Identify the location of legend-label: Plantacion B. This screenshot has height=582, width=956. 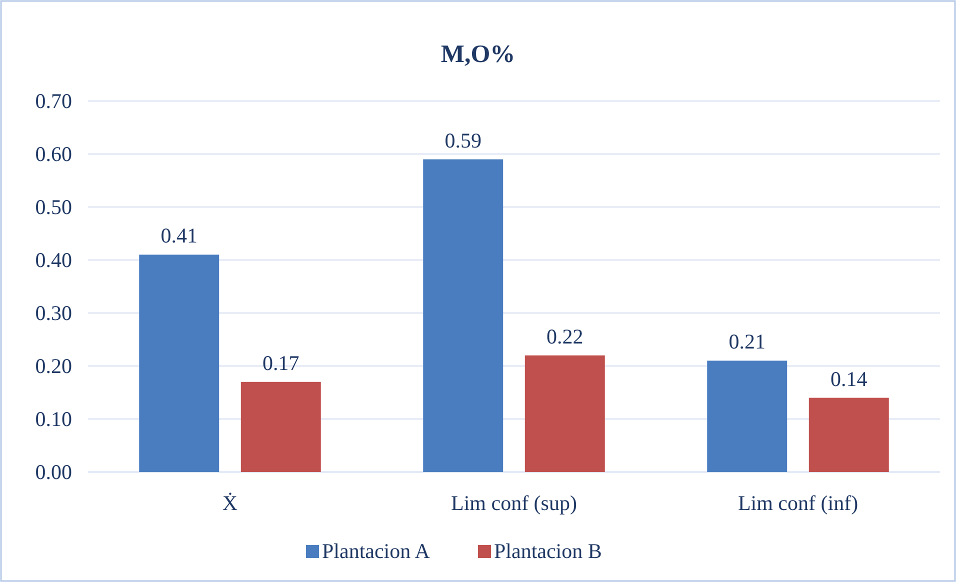
(548, 551).